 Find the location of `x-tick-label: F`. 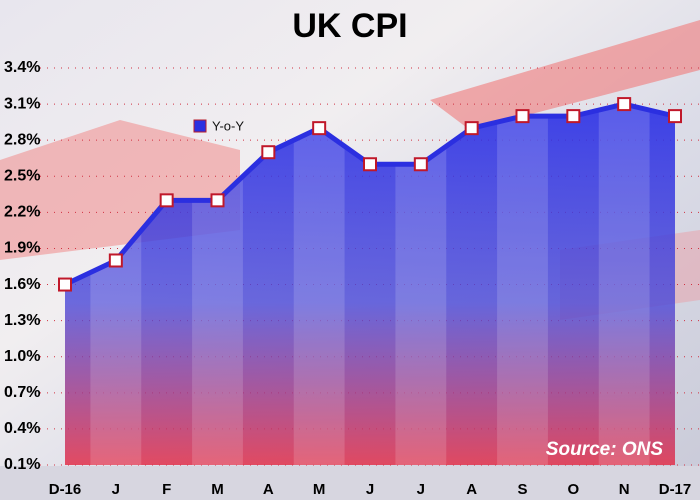

x-tick-label: F is located at coordinates (166, 489).